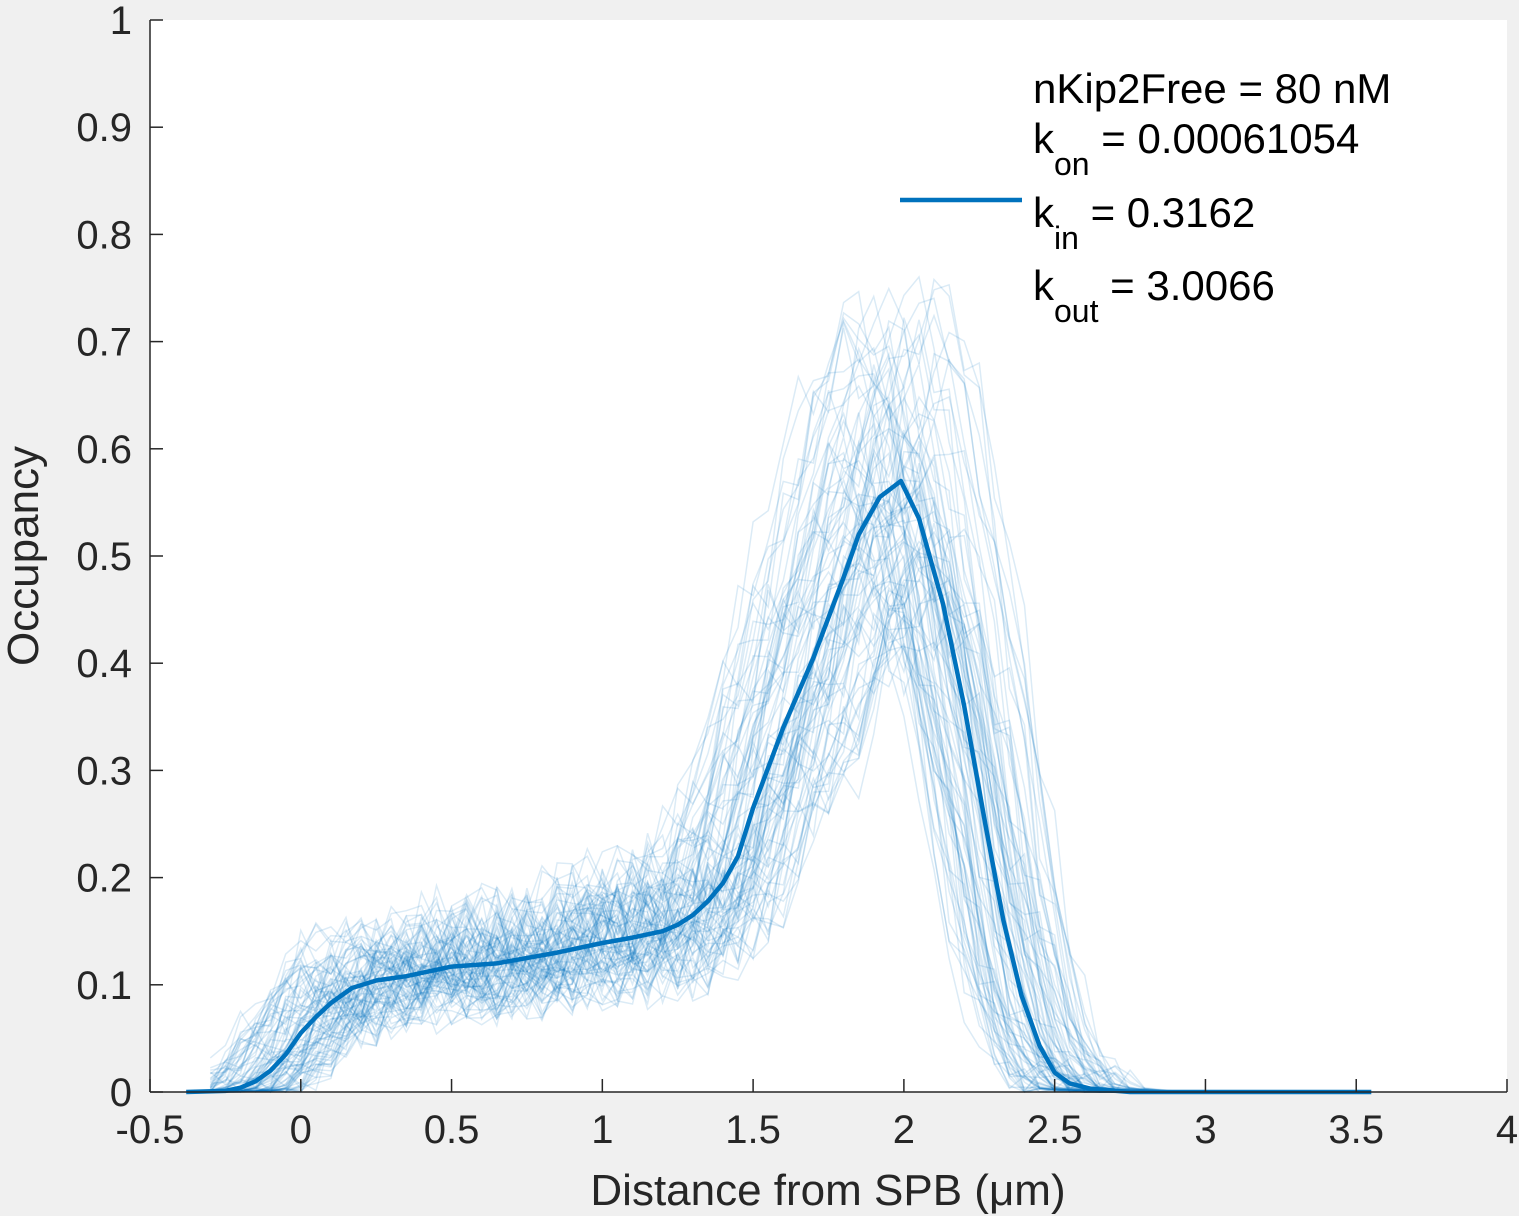  I want to click on y-tick-label: 0.7, so click(104, 343).